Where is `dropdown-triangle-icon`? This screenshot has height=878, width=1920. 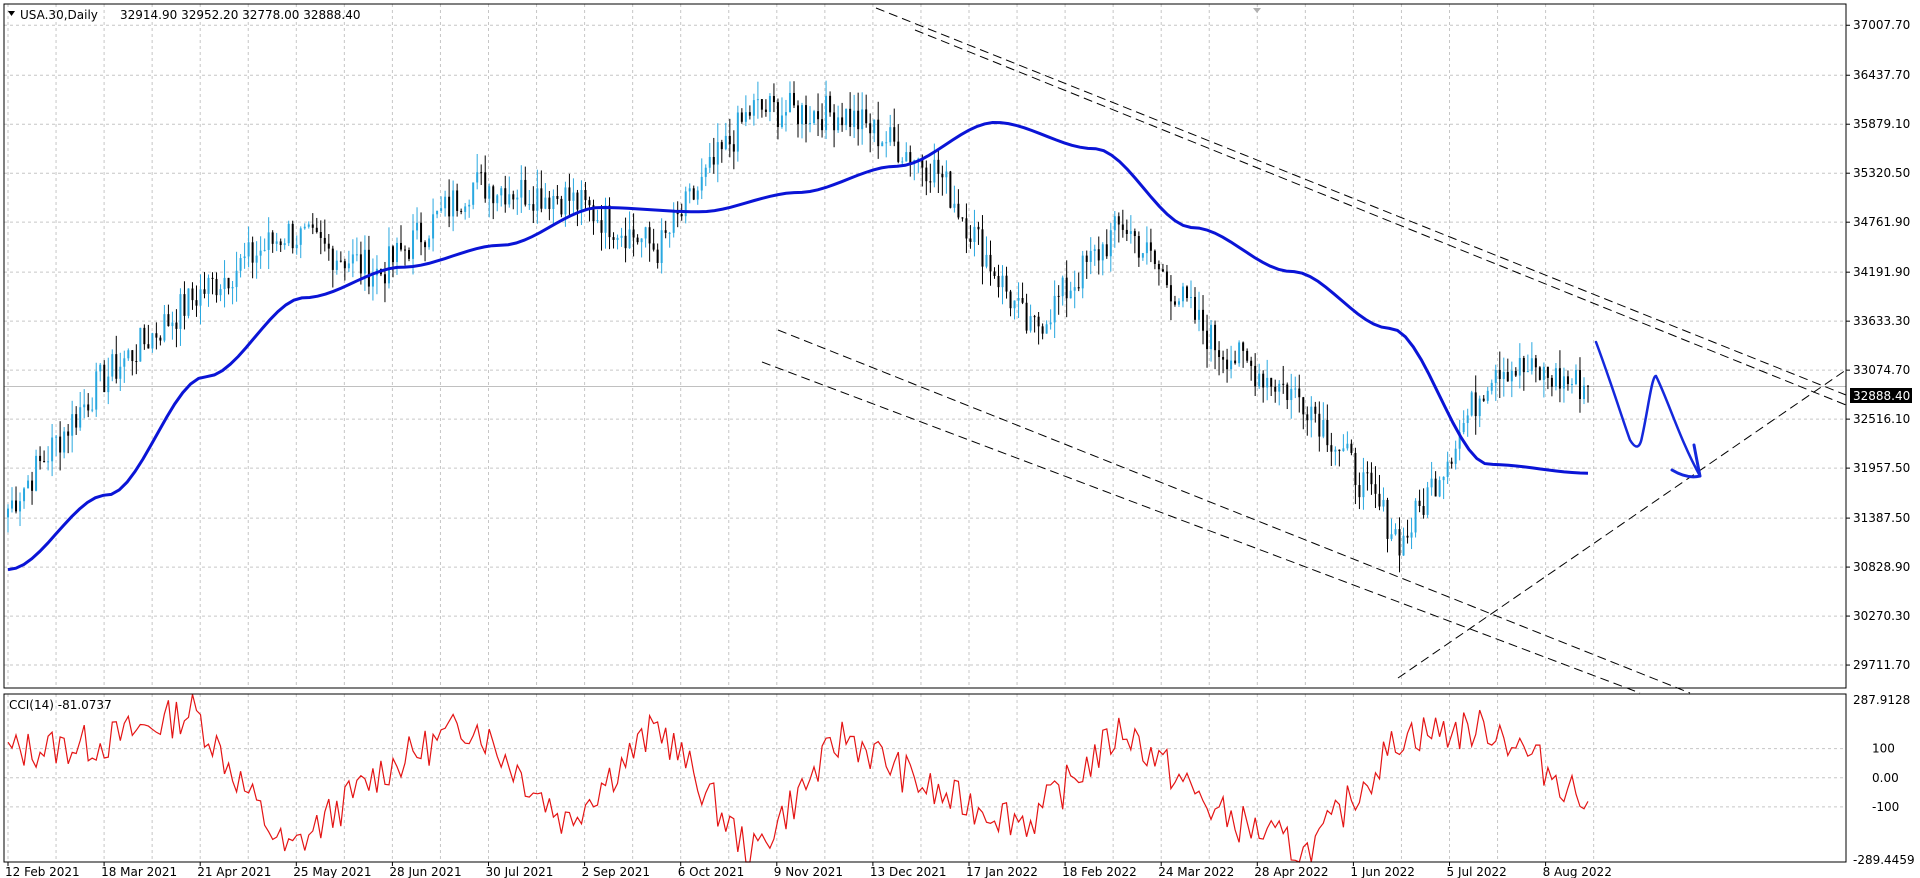 dropdown-triangle-icon is located at coordinates (11, 13).